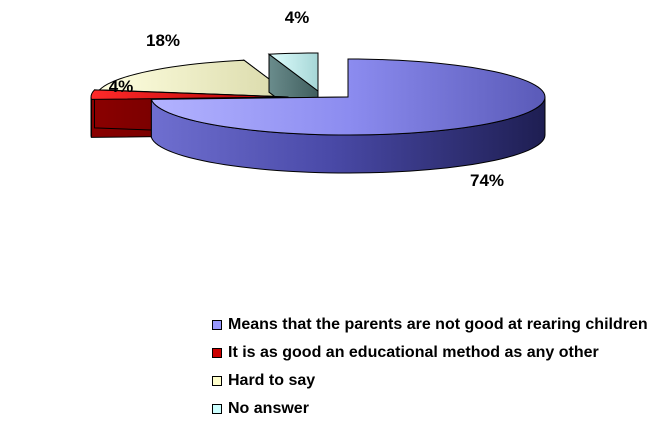  I want to click on legend-label: No answer, so click(268, 408).